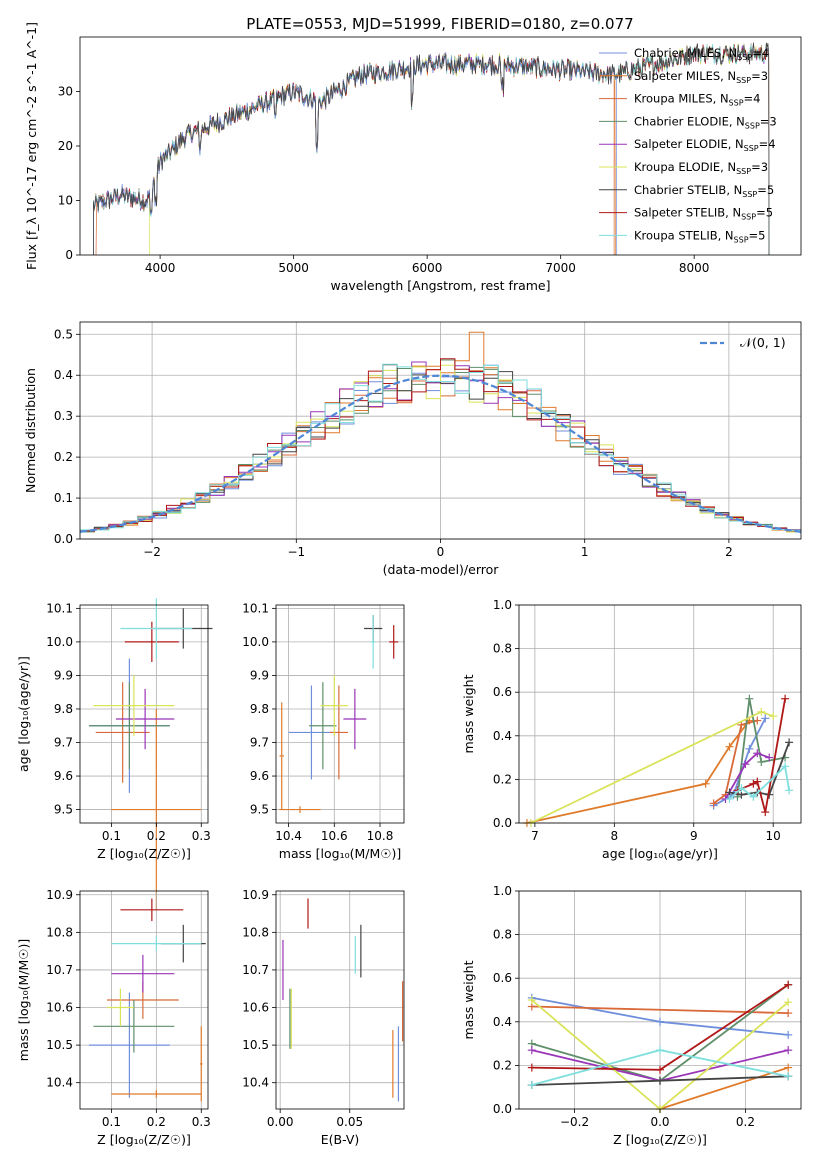  I want to click on panel-mass_vs_ebv: 0.00 0.05 10.4 10.5 10.6 10.7 10.8 10.9 E(B-V), so click(323, 1017).